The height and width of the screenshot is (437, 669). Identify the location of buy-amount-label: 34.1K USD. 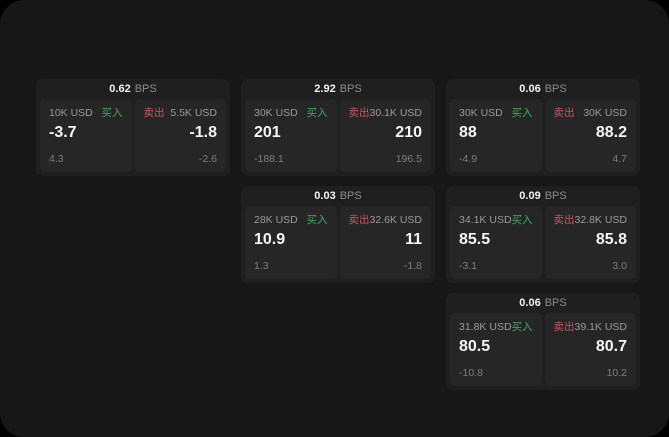
(485, 220).